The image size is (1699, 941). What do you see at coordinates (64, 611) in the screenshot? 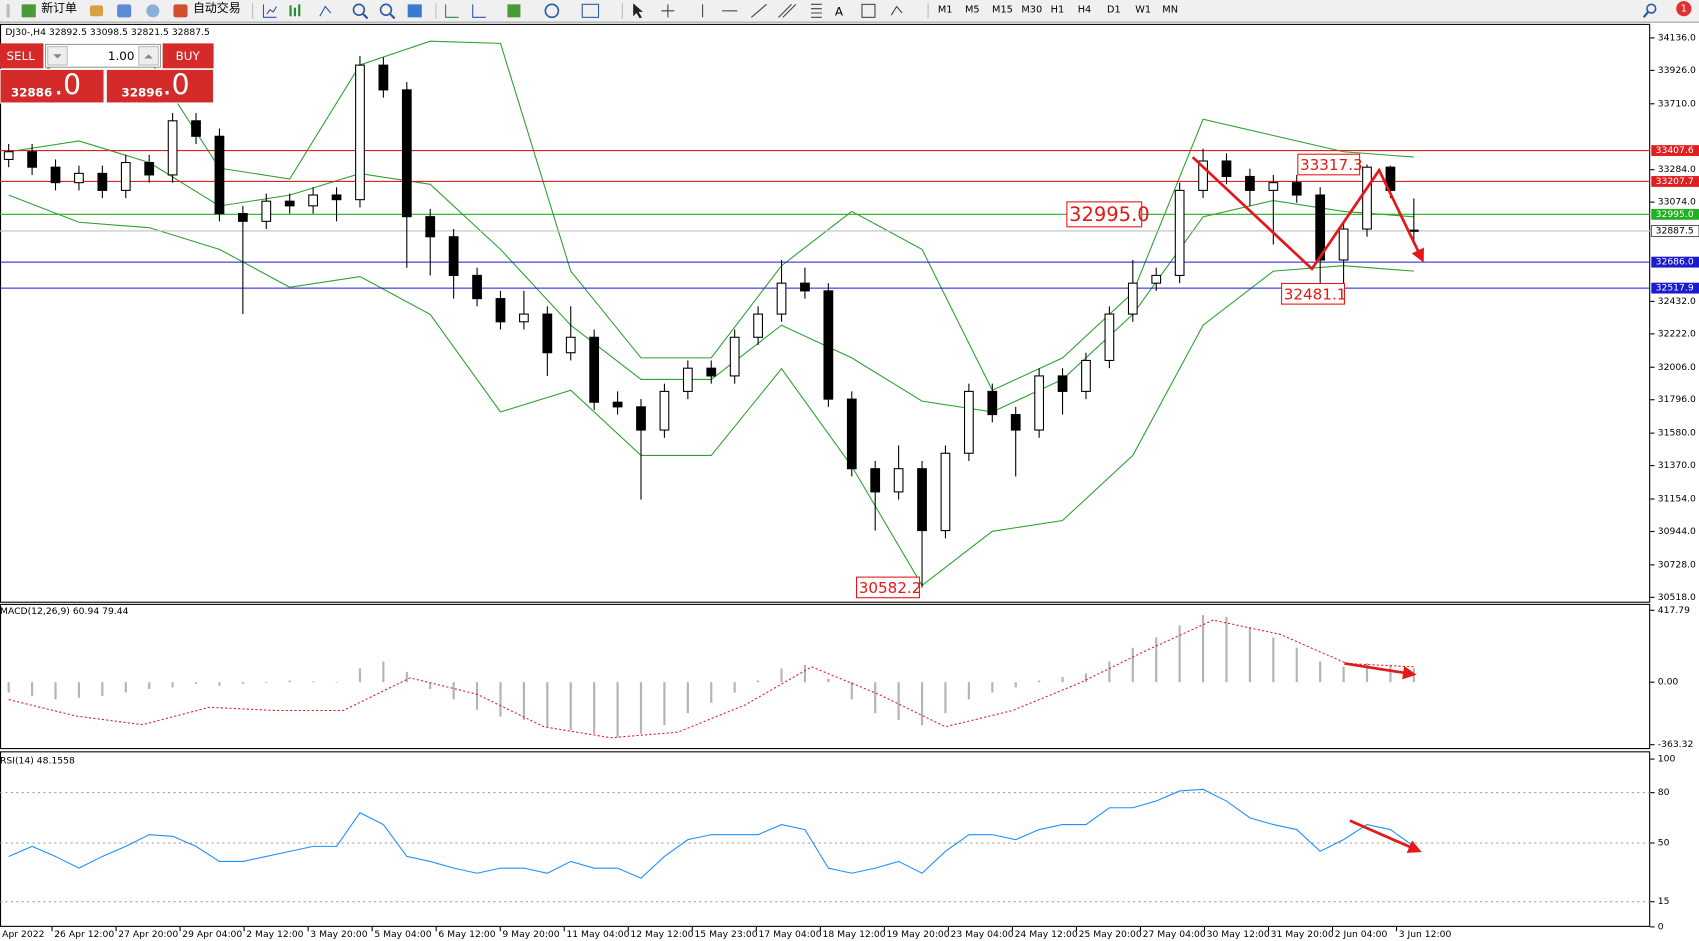
I see `macd-title: MACD(12,26,9) 60.94 79.44` at bounding box center [64, 611].